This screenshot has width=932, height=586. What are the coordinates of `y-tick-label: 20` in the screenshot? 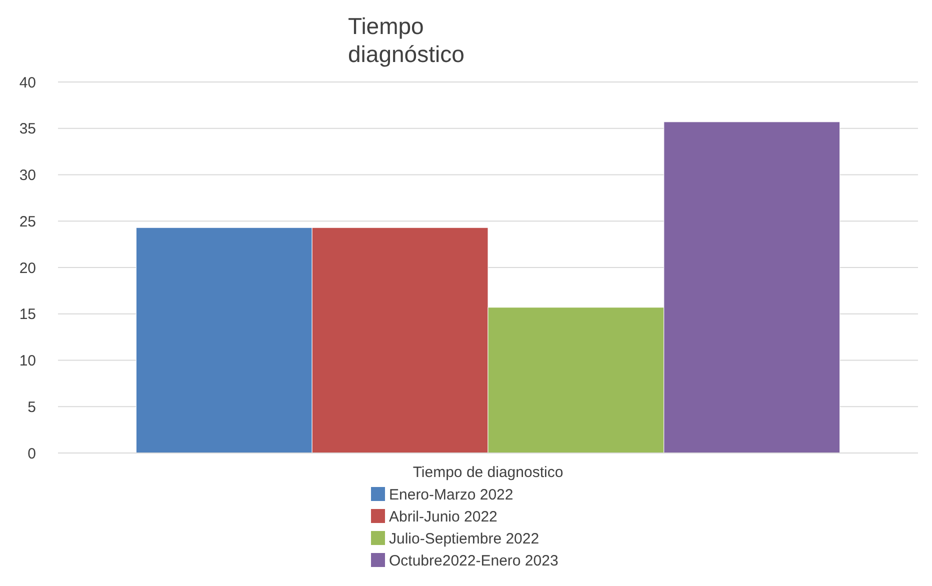 It's located at (27, 268).